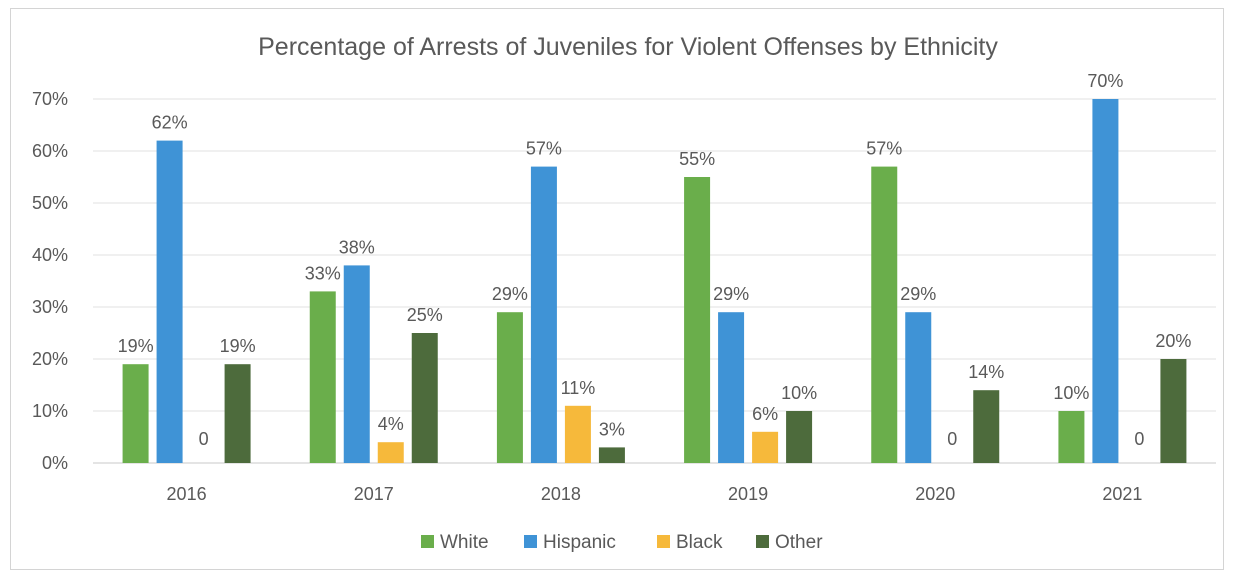 The height and width of the screenshot is (580, 1236). I want to click on data-label-black-2021: 0, so click(1139, 439).